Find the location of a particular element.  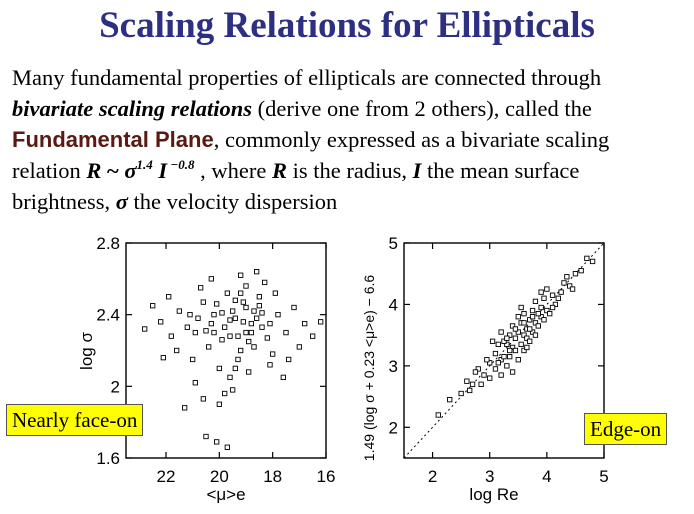

body-line-5: brightness, σ the velocity dispersion is located at coordinates (352, 201).